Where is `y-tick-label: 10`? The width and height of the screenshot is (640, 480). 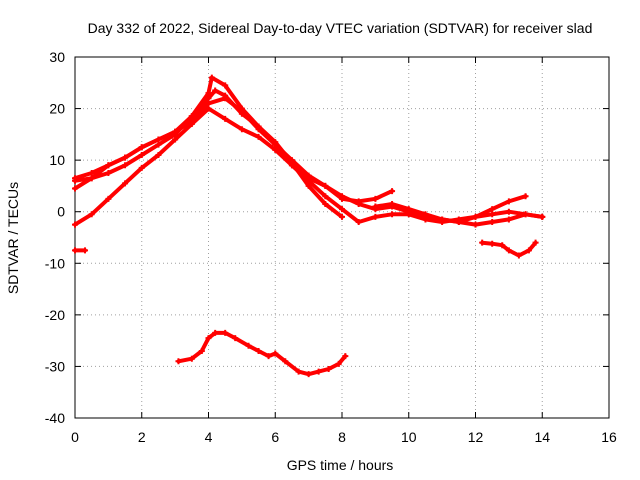 y-tick-label: 10 is located at coordinates (57, 160).